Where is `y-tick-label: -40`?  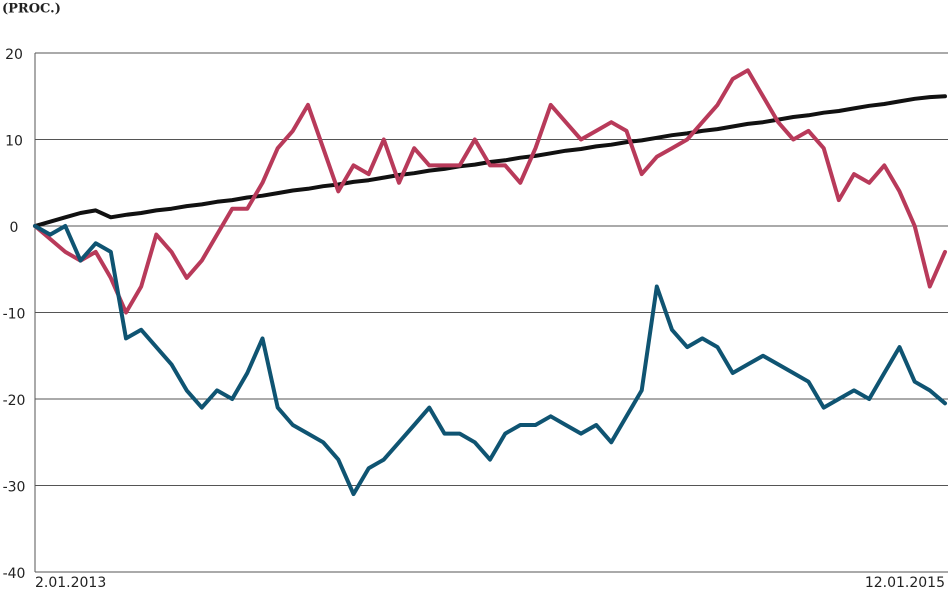
y-tick-label: -40 is located at coordinates (14, 574).